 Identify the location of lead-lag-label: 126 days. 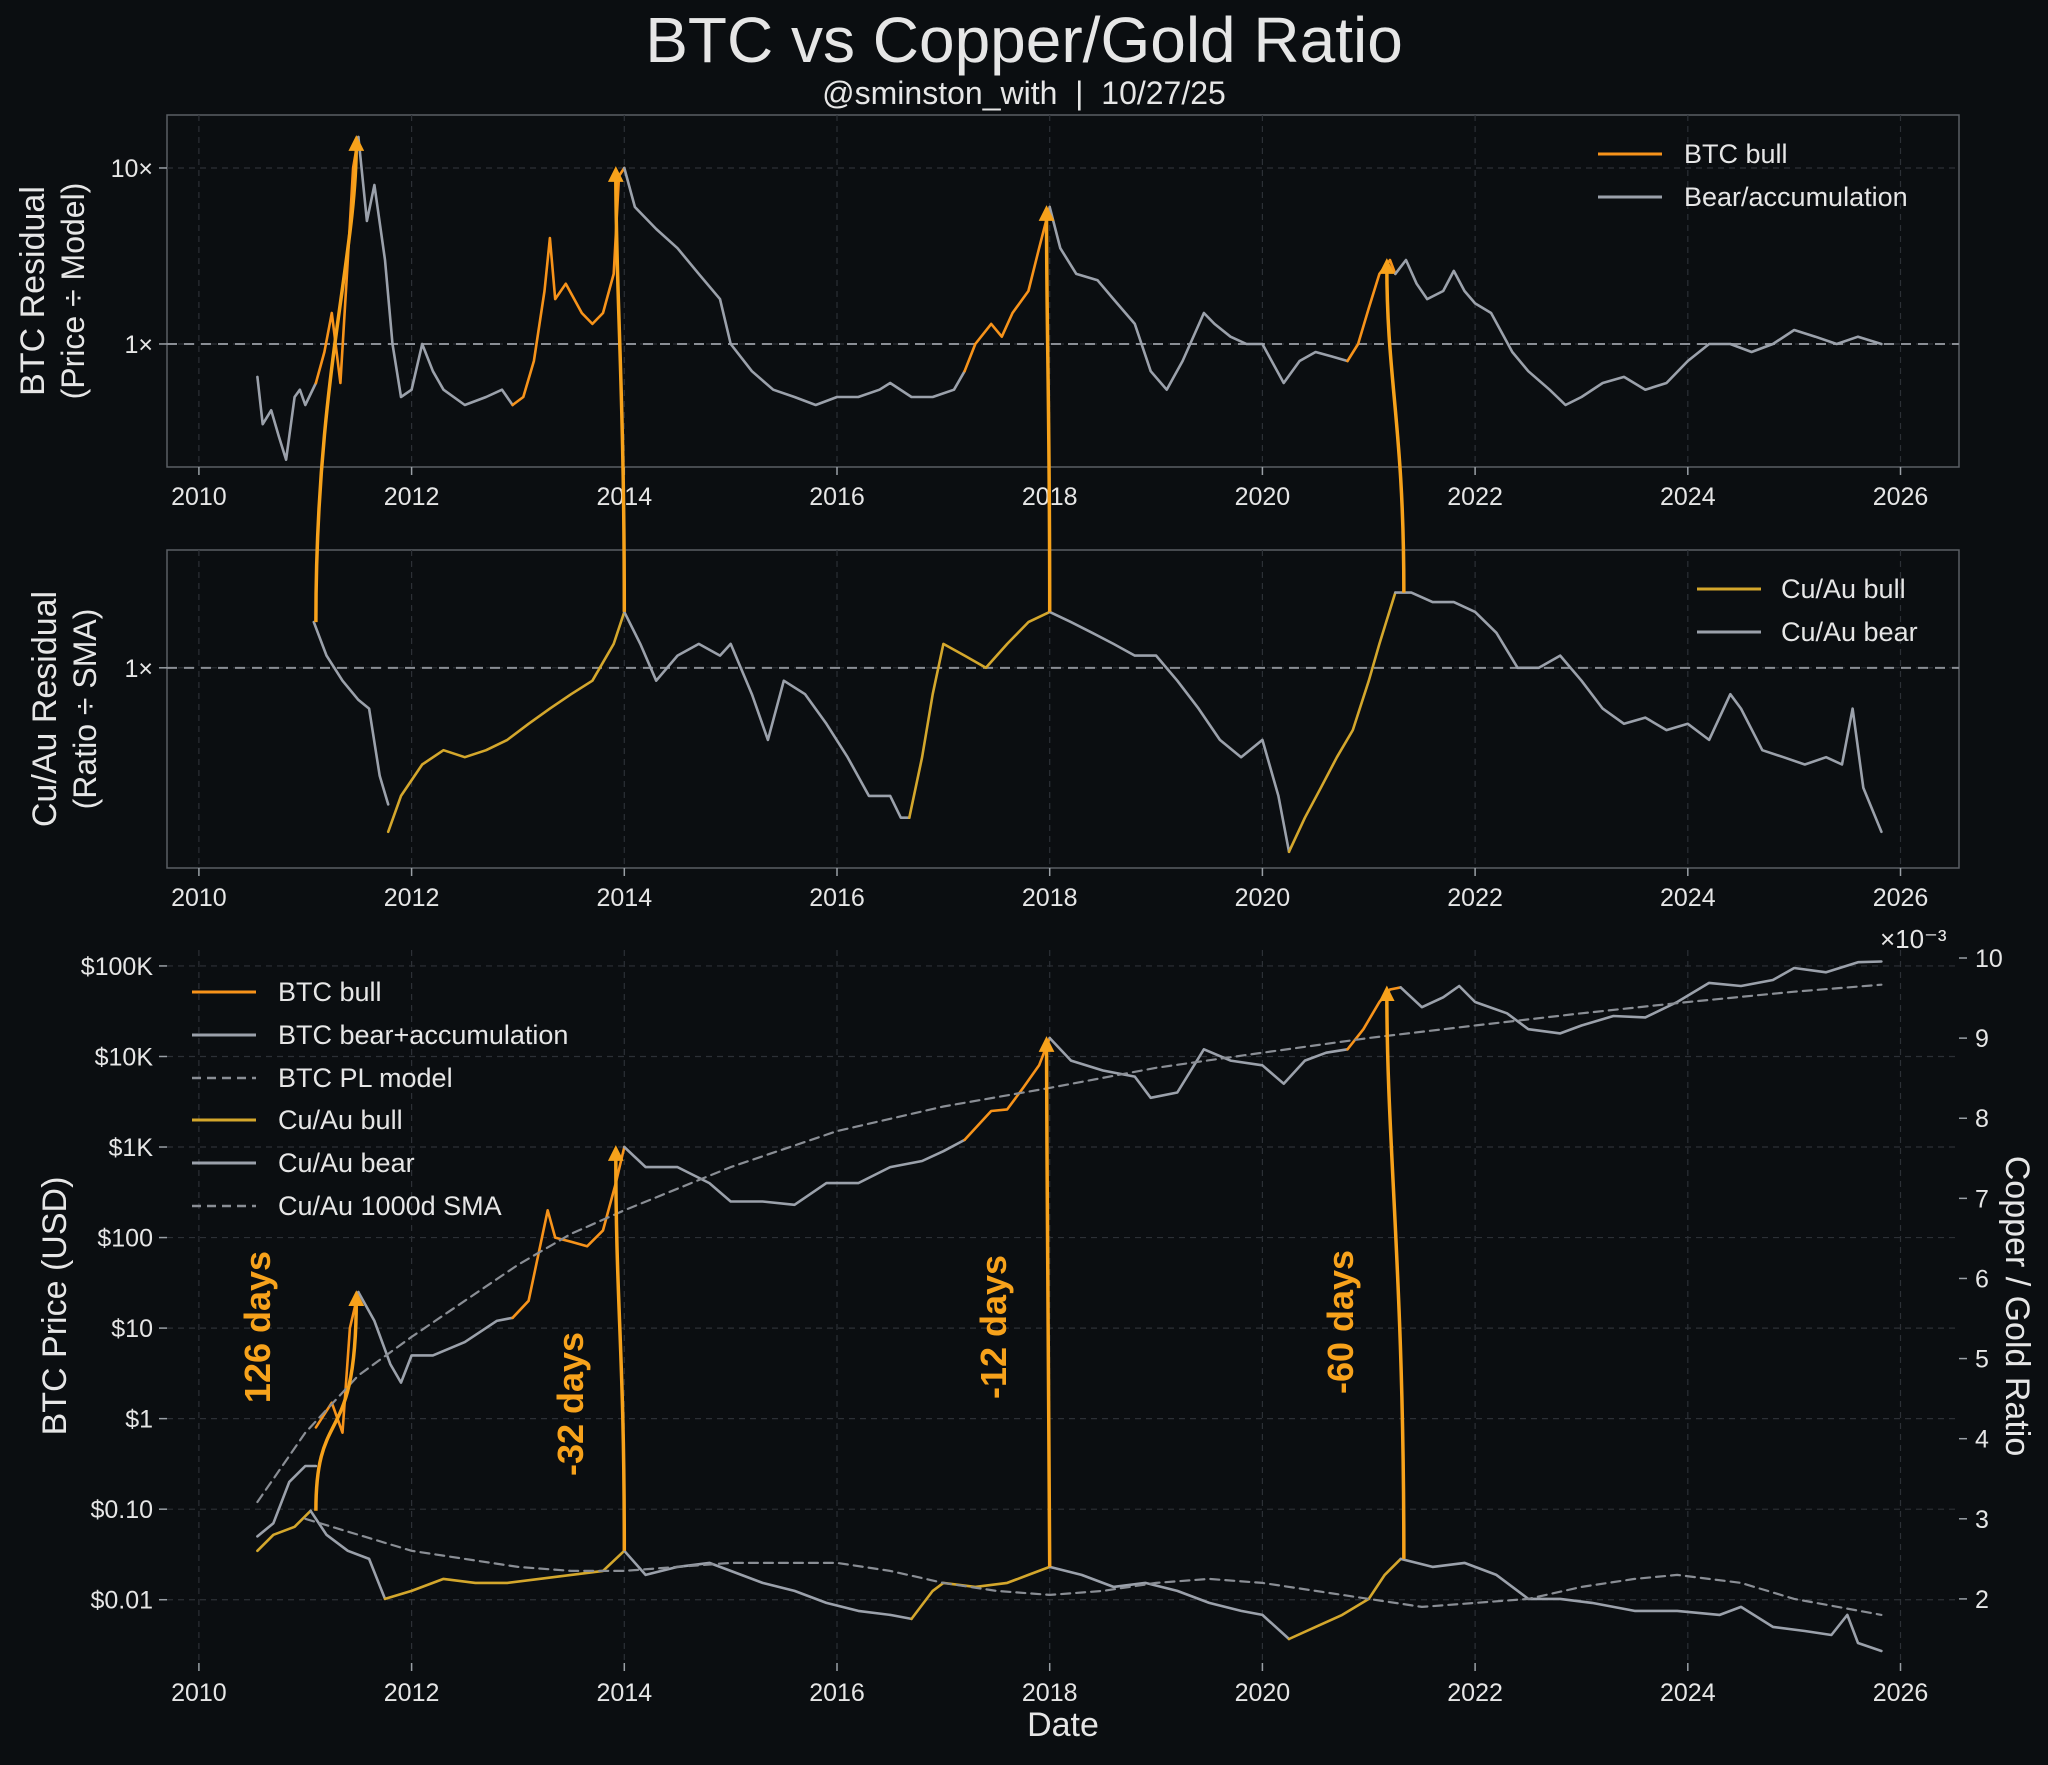
(257, 1327).